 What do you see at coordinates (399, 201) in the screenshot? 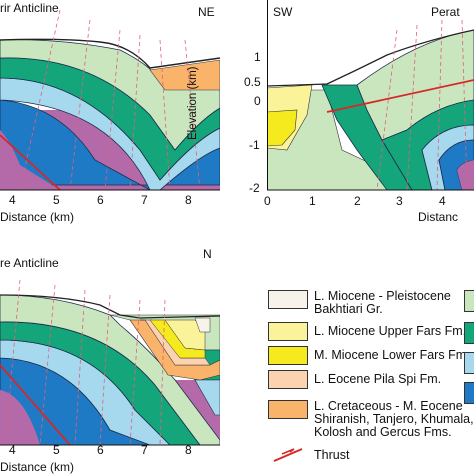
I see `panel-b-x-tick: 3` at bounding box center [399, 201].